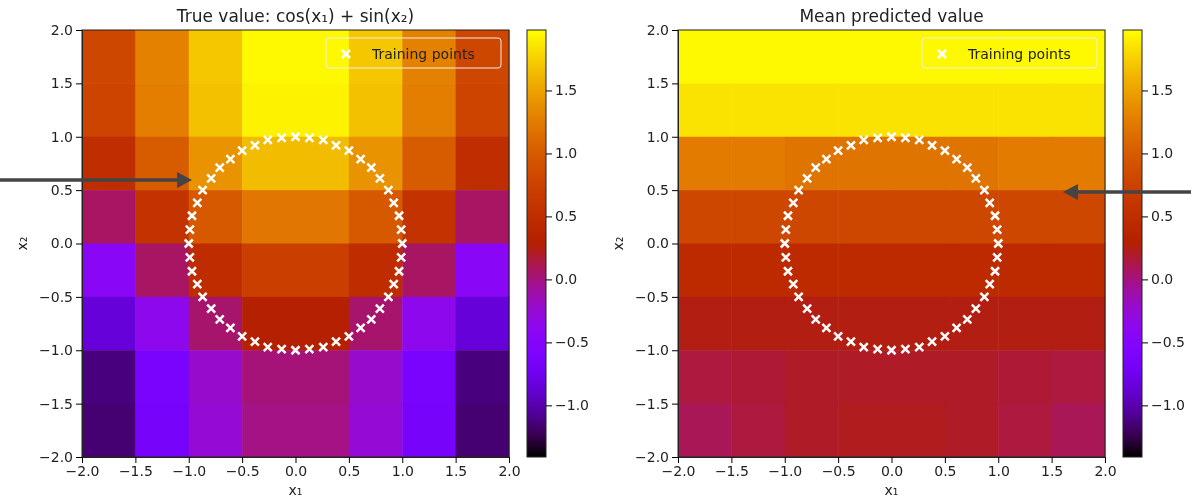 Image resolution: width=1191 pixels, height=499 pixels. Describe the element at coordinates (678, 470) in the screenshot. I see `x-tick-label: −2.0` at that location.